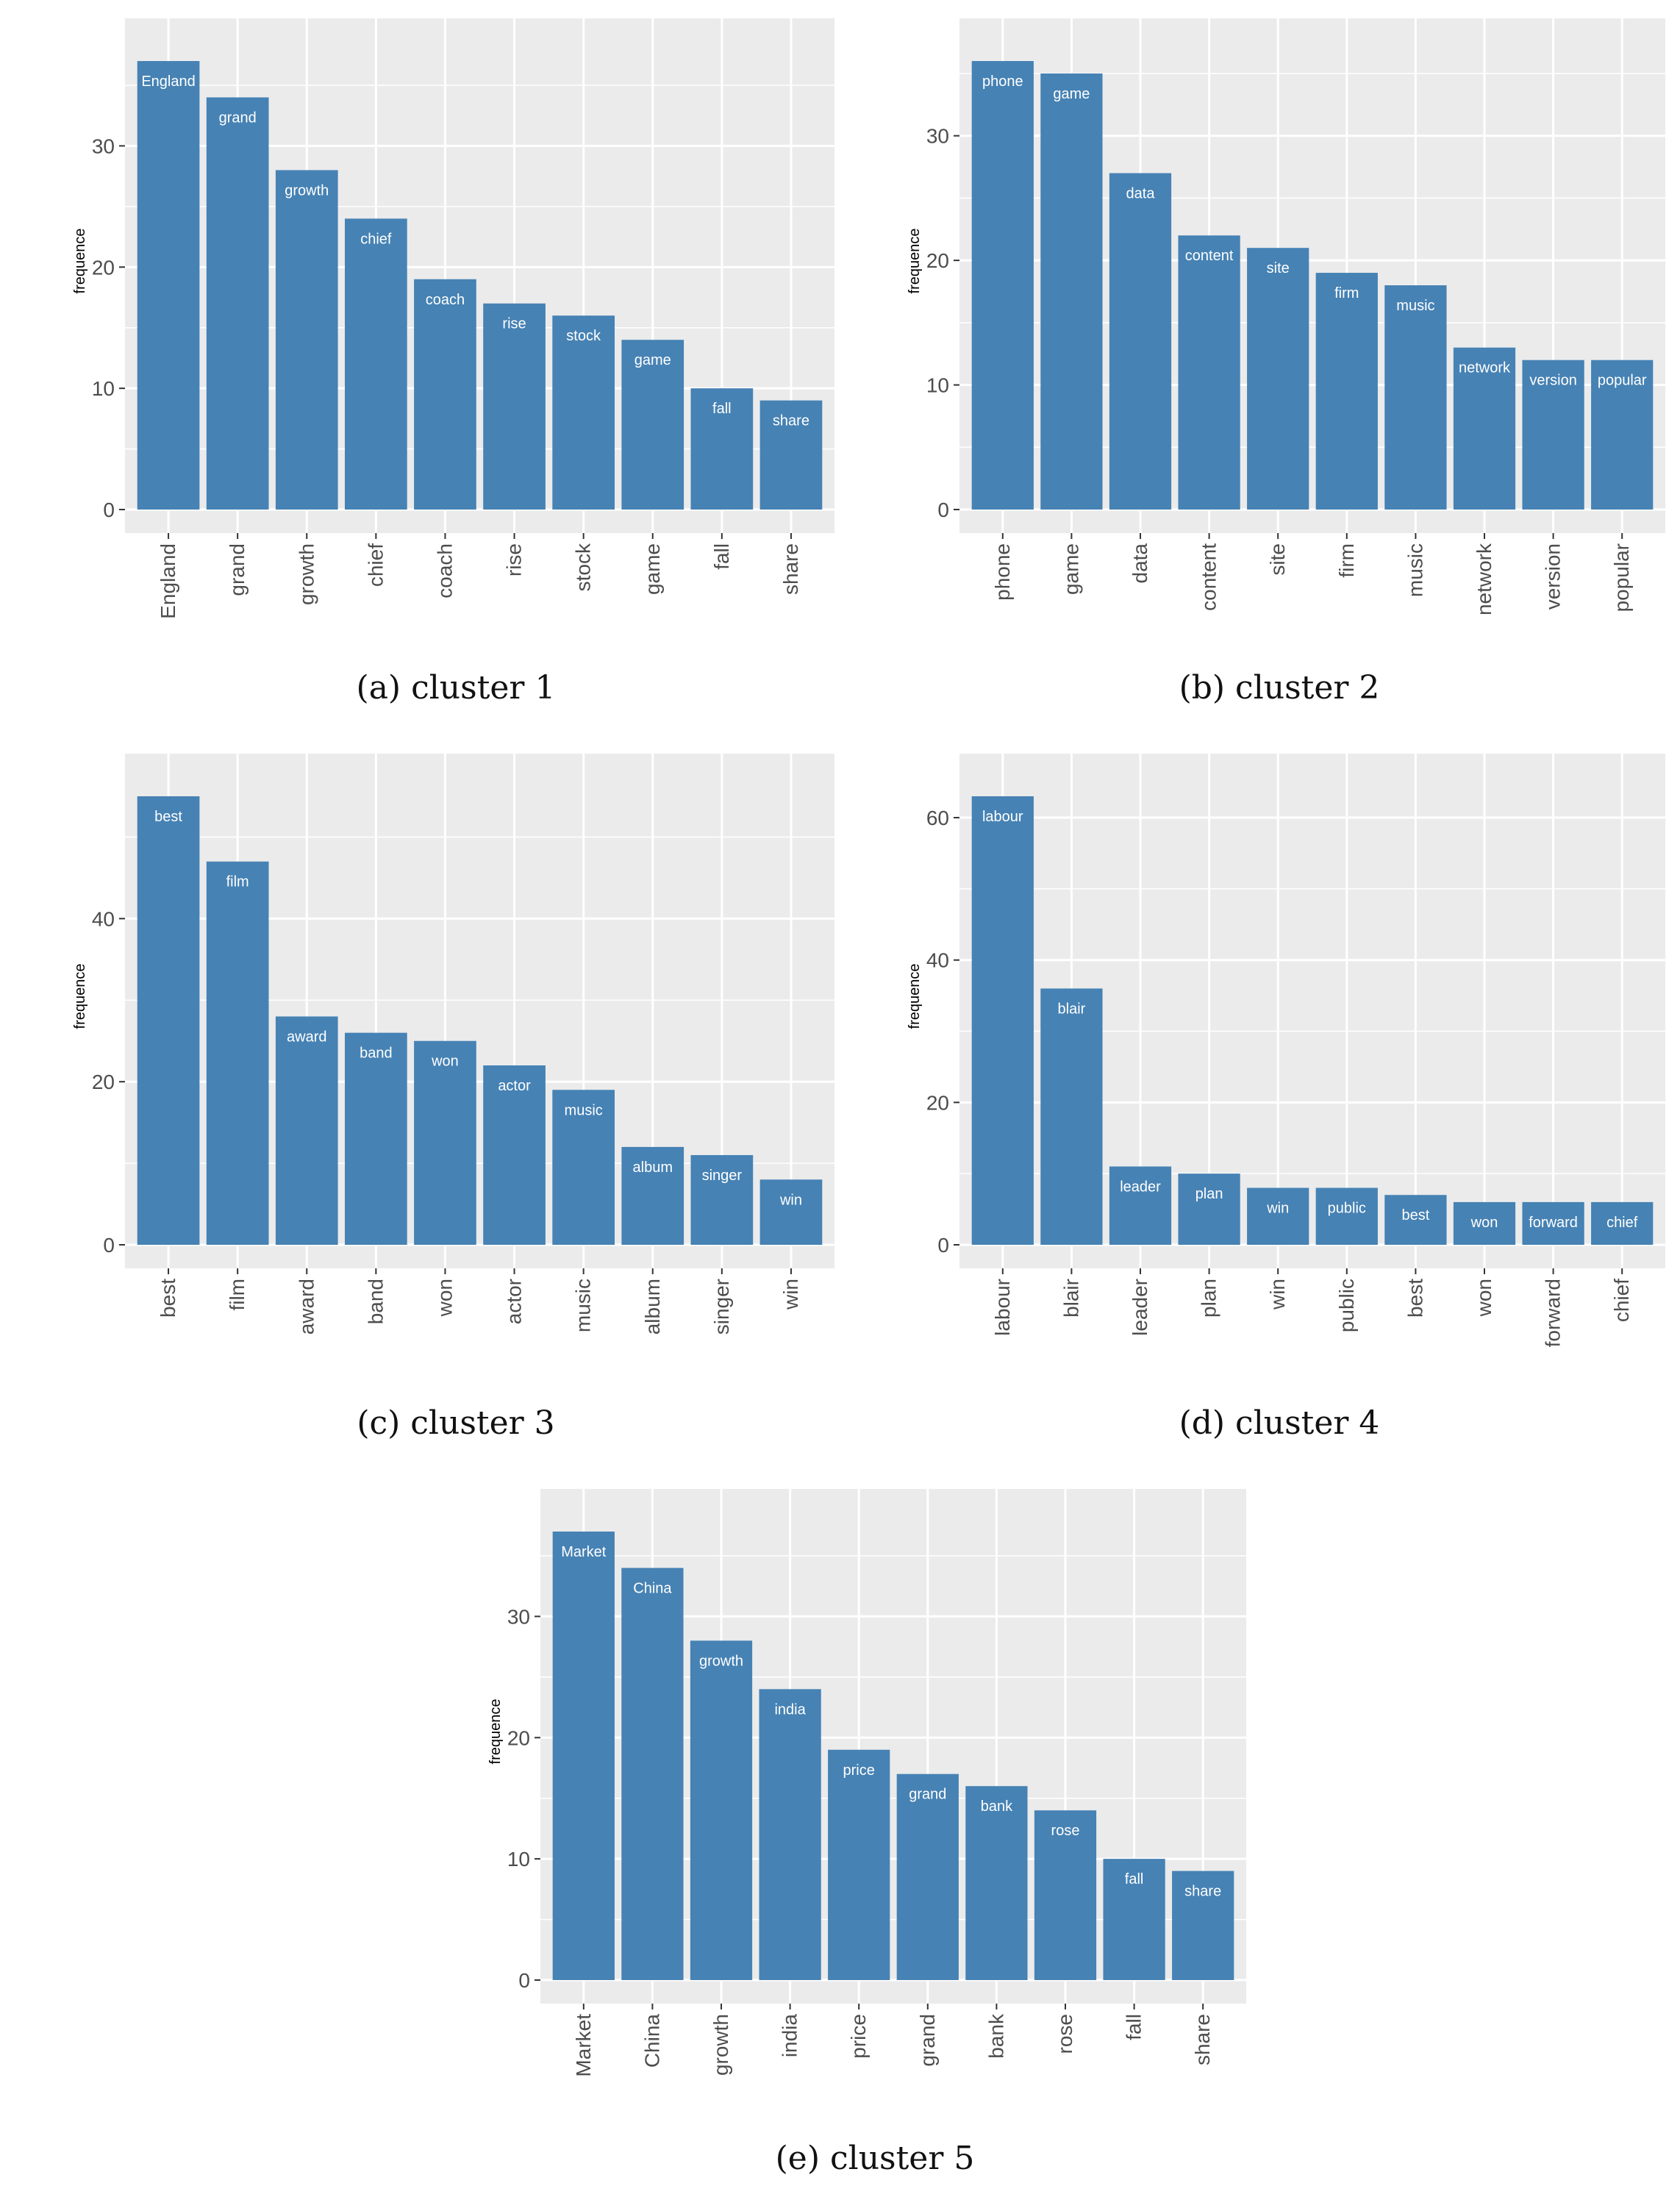 This screenshot has height=2208, width=1680. What do you see at coordinates (1346, 1305) in the screenshot?
I see `x-tick-label-public: public` at bounding box center [1346, 1305].